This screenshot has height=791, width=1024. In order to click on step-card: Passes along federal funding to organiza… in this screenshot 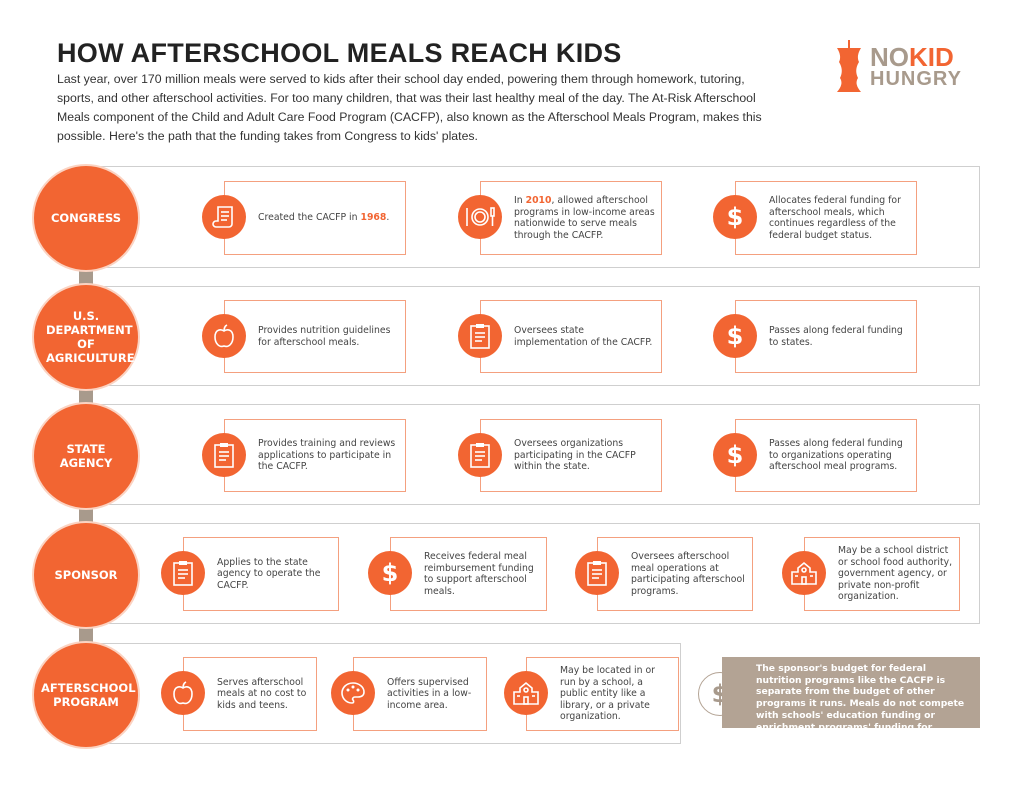, I will do `click(826, 455)`.